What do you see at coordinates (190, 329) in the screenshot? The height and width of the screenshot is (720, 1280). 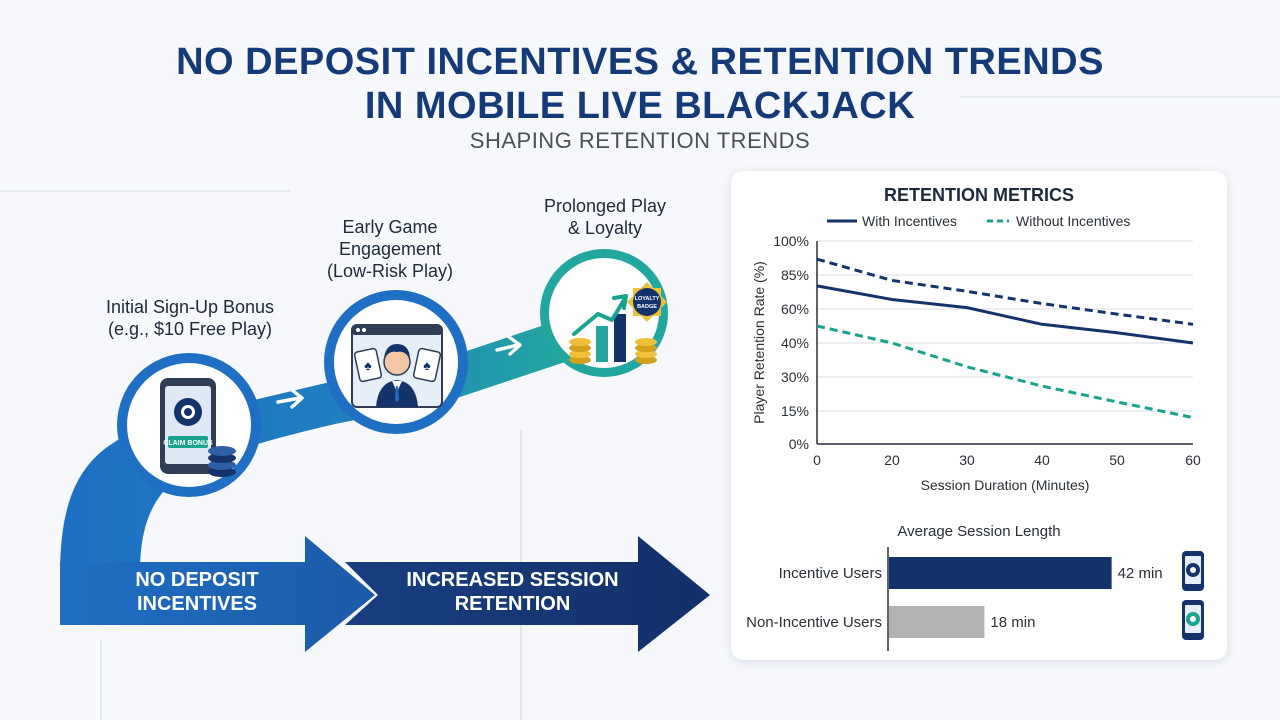 I see `stage1-subtitle: (e.g., $10 Free Play)` at bounding box center [190, 329].